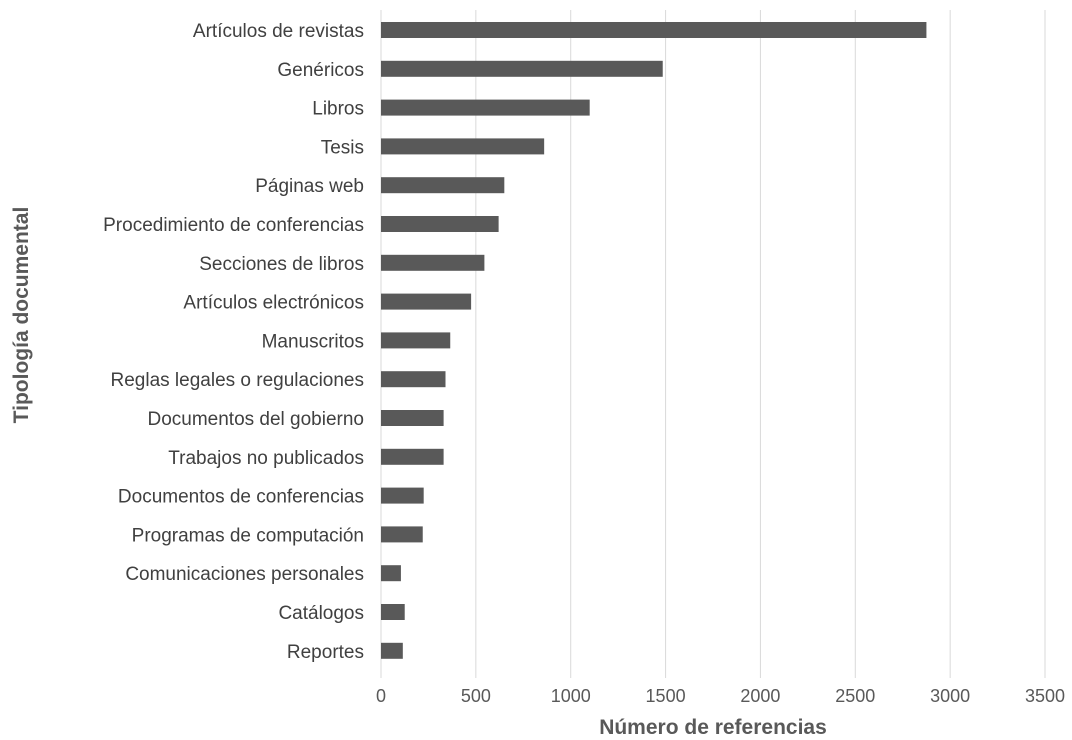 The height and width of the screenshot is (740, 1072). Describe the element at coordinates (338, 109) in the screenshot. I see `category-label: Libros` at that location.